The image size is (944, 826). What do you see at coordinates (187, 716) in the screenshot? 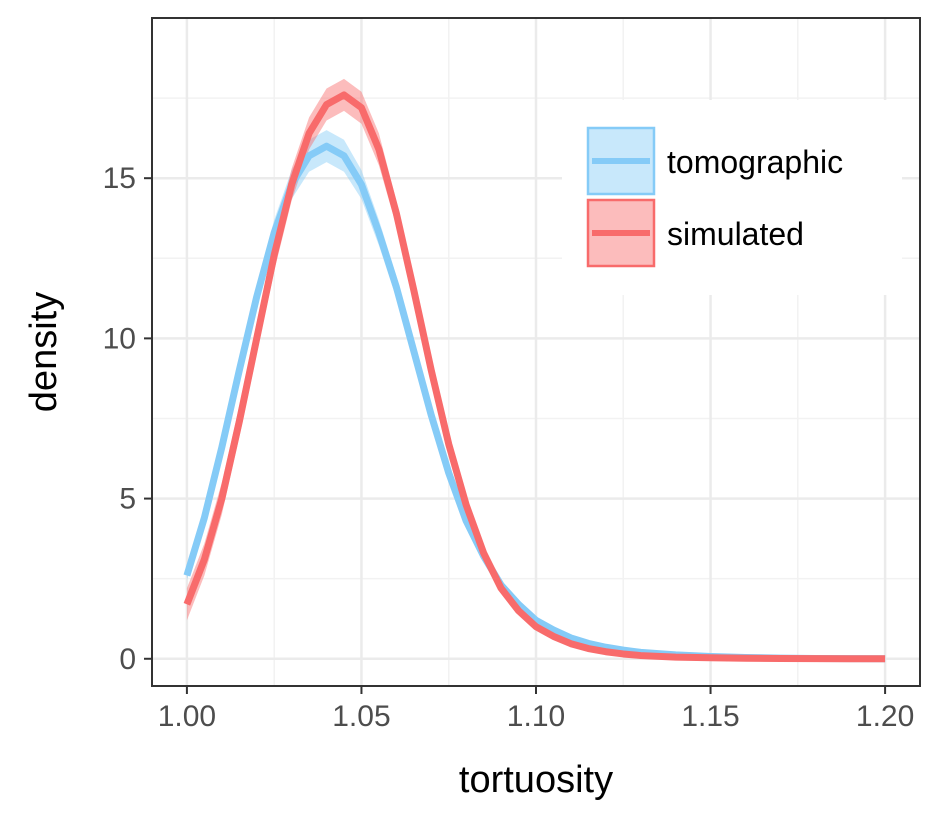
I see `x-tick-label: 1.00` at bounding box center [187, 716].